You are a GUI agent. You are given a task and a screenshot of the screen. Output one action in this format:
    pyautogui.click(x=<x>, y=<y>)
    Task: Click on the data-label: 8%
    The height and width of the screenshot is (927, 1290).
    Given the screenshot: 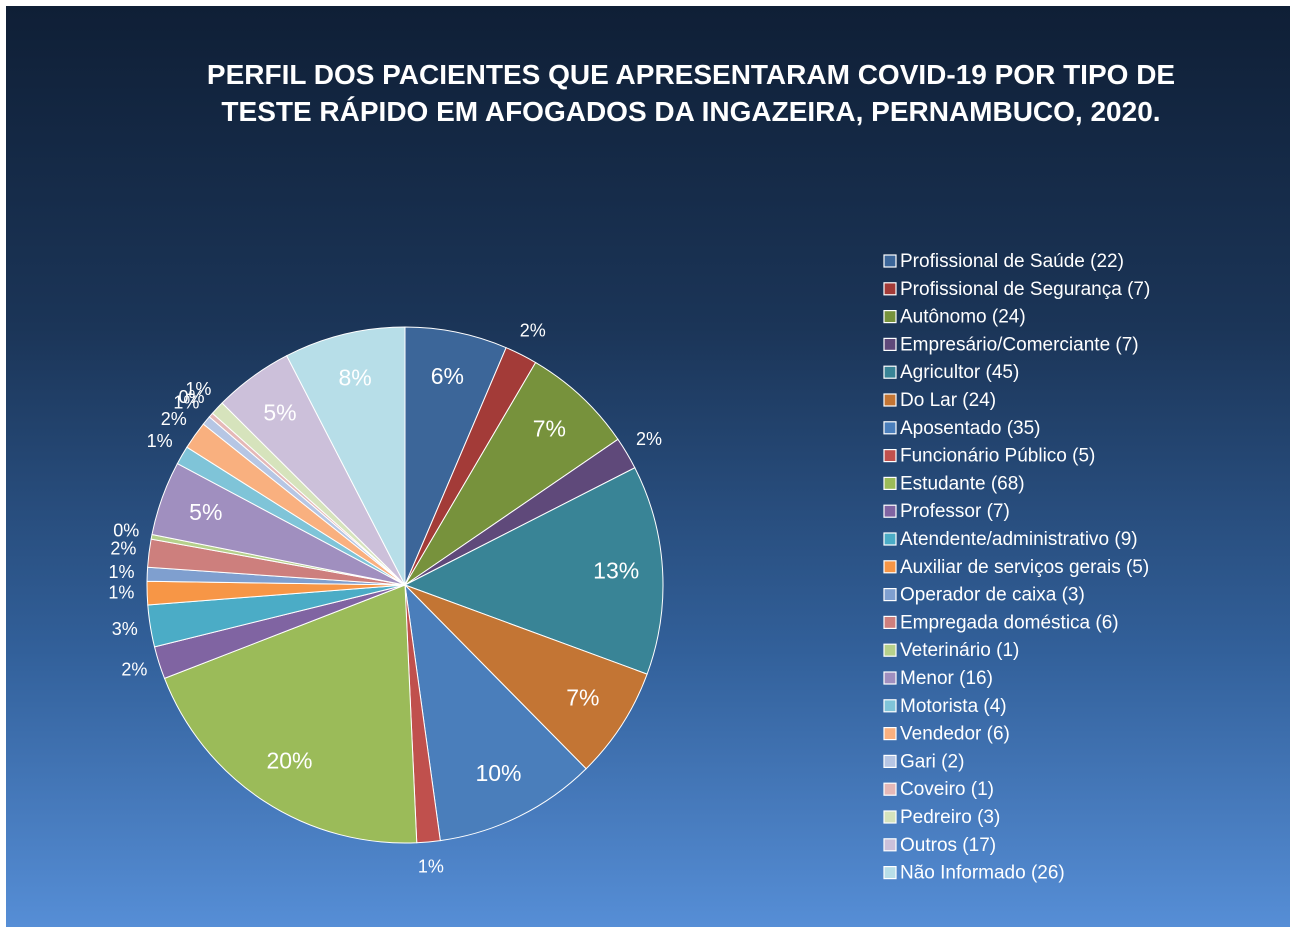 What is the action you would take?
    pyautogui.click(x=354, y=377)
    